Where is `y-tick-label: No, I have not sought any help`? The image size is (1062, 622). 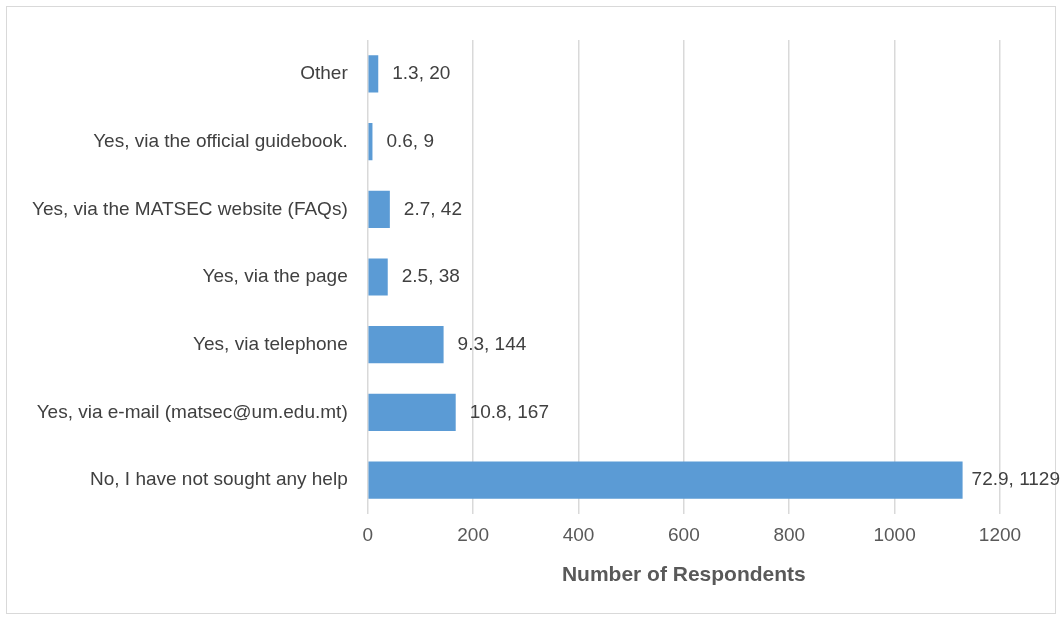
y-tick-label: No, I have not sought any help is located at coordinates (218, 479).